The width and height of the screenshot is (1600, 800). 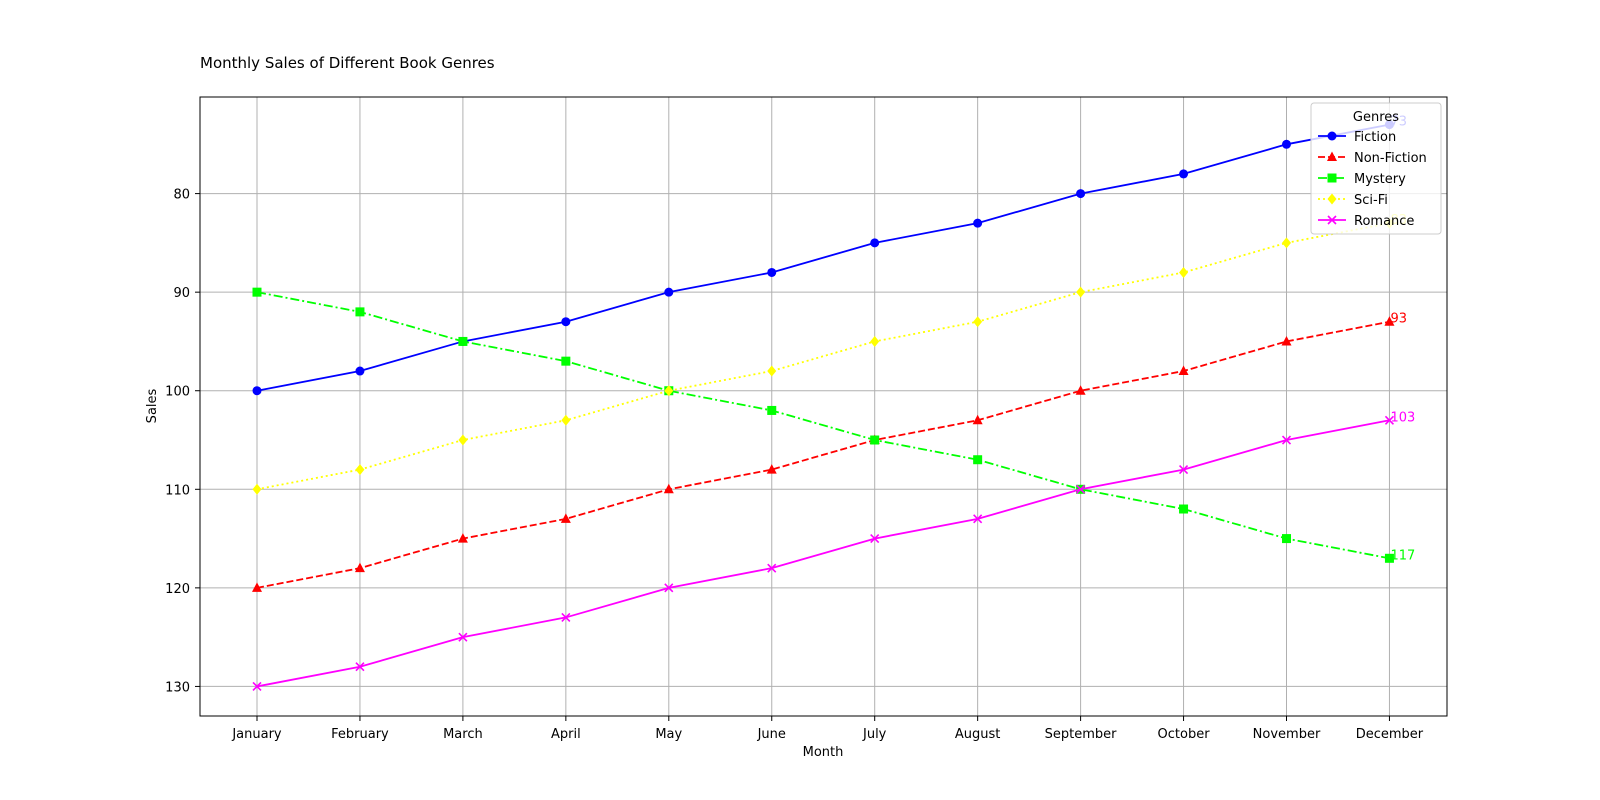 I want to click on legend-label-mystery: Mystery, so click(x=1380, y=179).